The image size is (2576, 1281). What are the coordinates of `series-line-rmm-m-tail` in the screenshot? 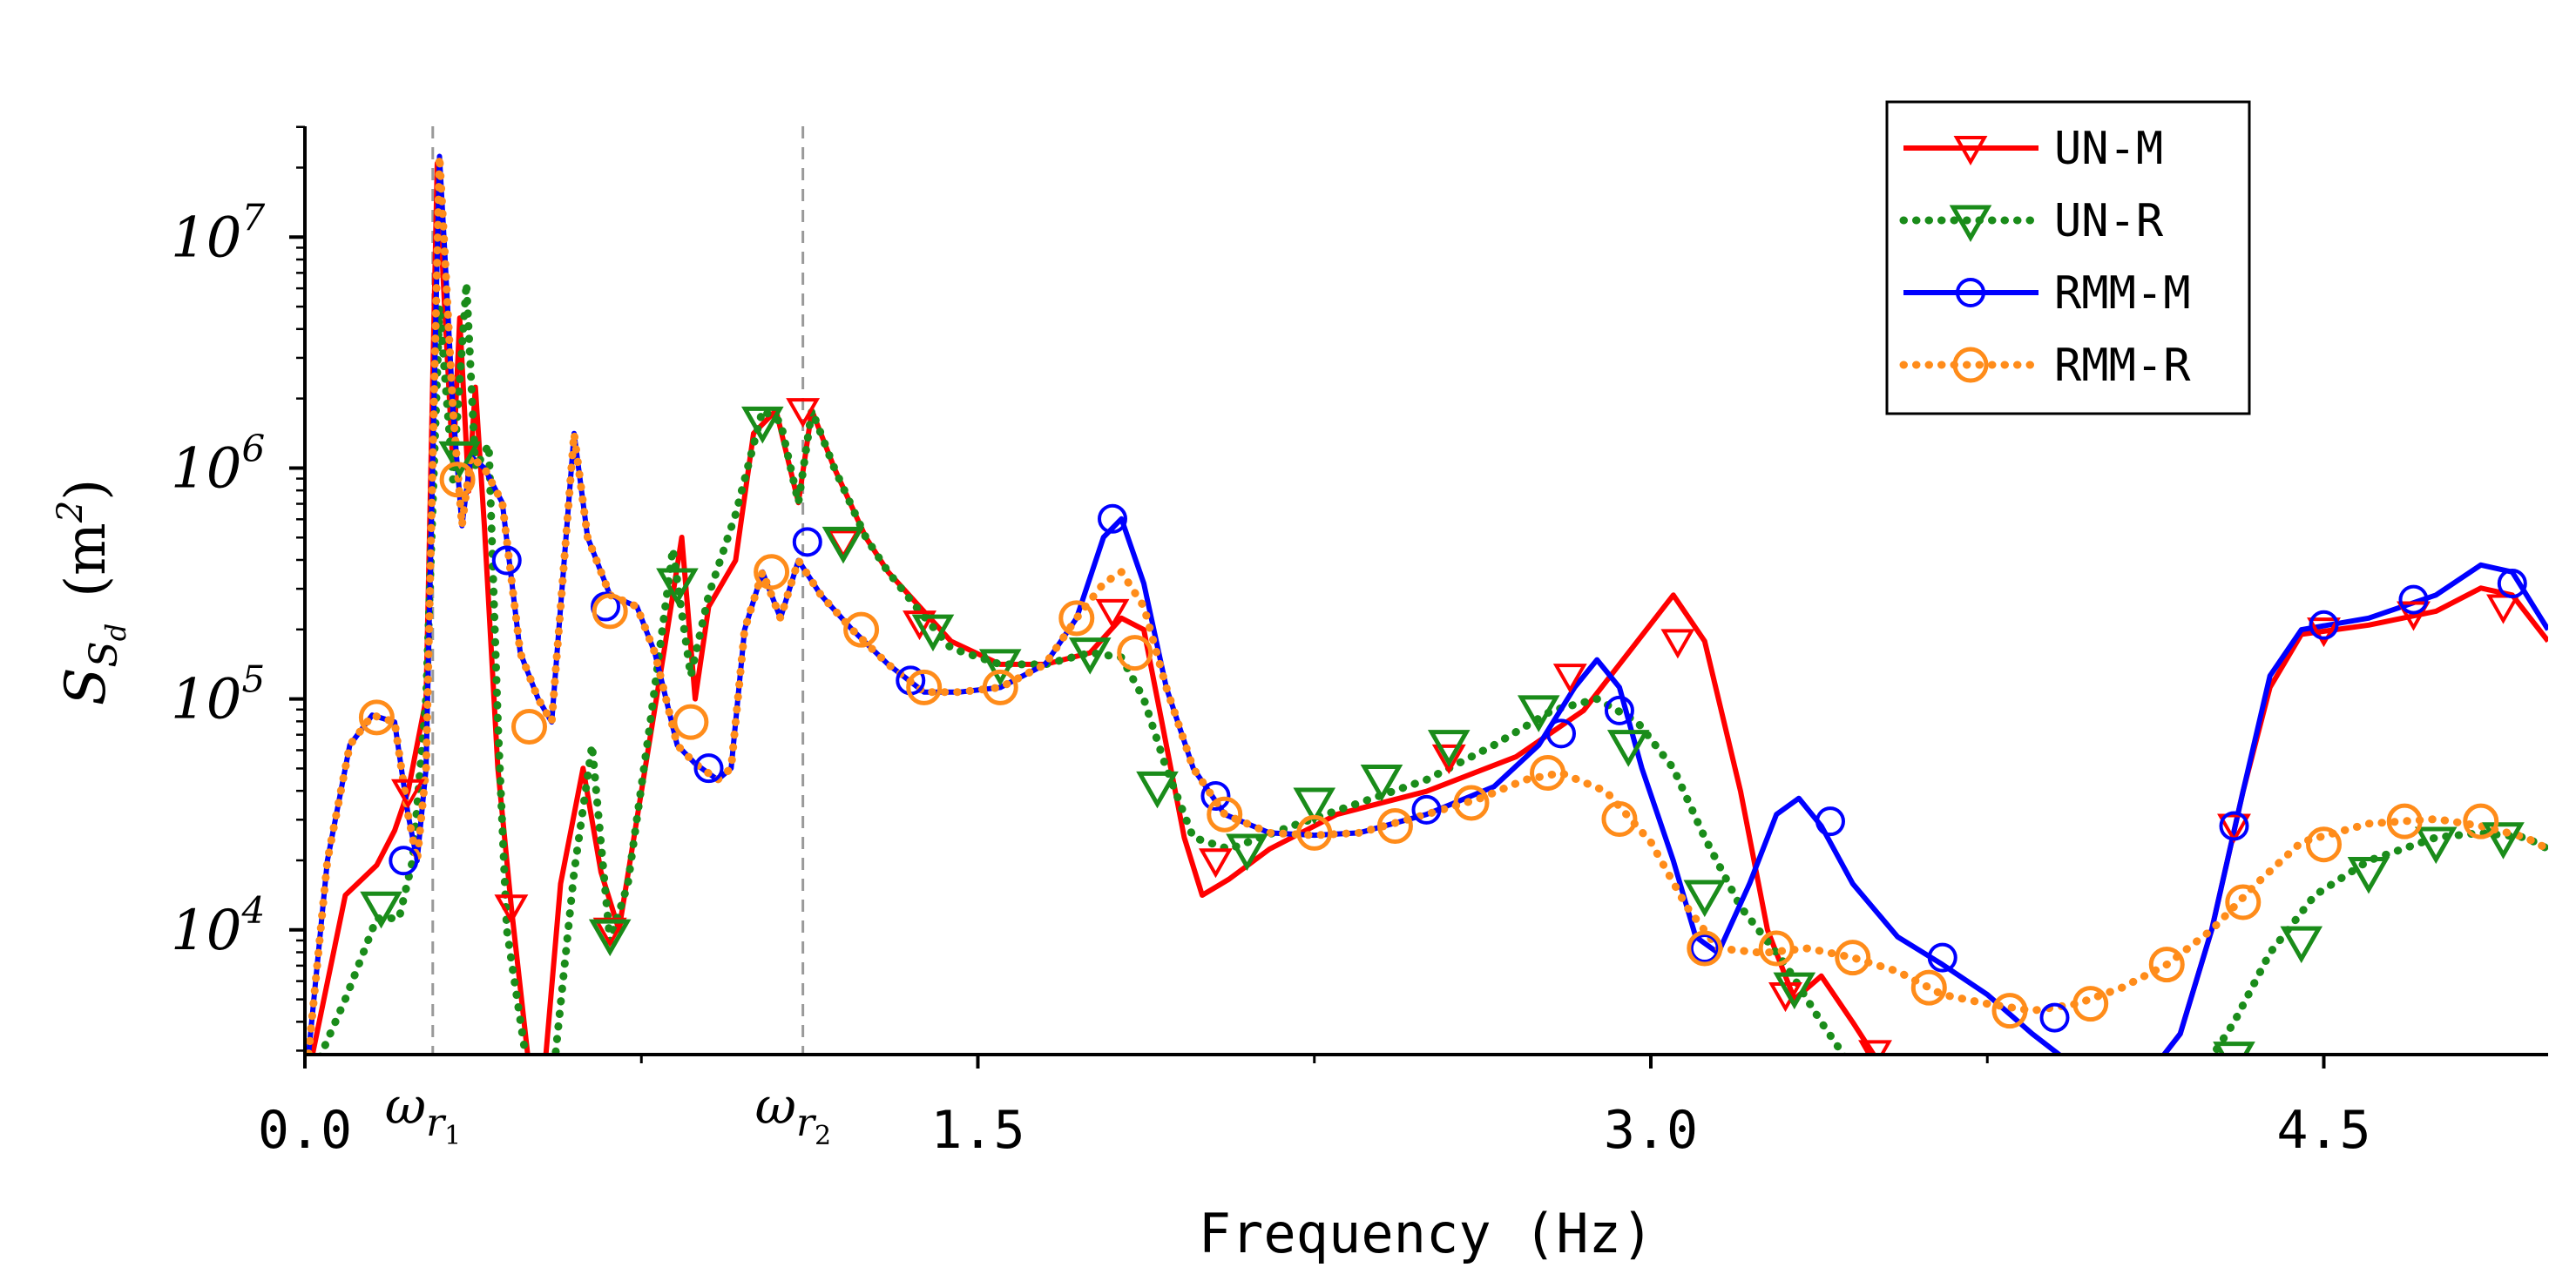 It's located at (2354, 808).